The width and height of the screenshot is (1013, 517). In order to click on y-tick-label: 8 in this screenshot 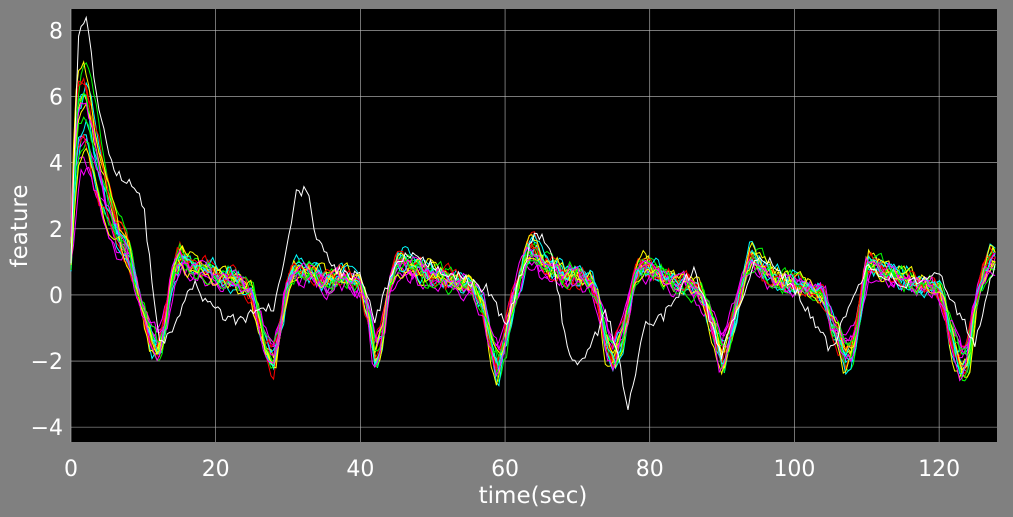, I will do `click(56, 31)`.